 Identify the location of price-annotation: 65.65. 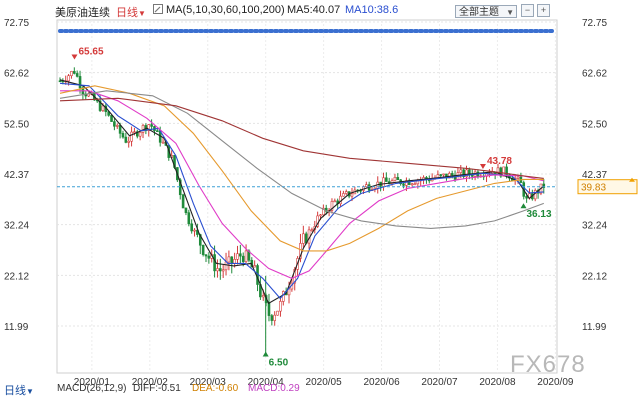
(90, 52).